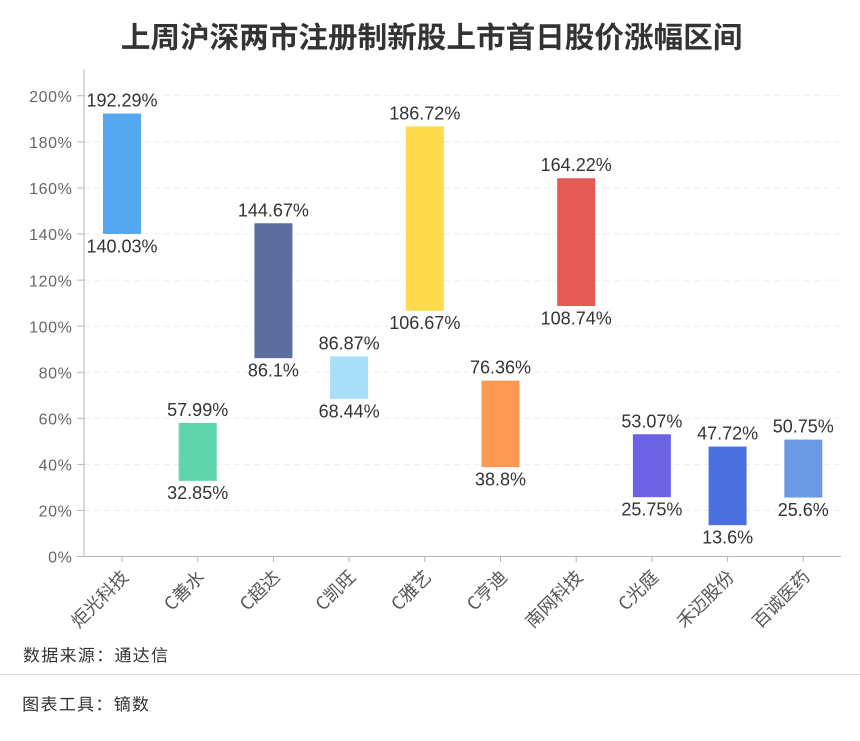 This screenshot has height=741, width=860. What do you see at coordinates (803, 510) in the screenshot?
I see `svg-text: 25.6%` at bounding box center [803, 510].